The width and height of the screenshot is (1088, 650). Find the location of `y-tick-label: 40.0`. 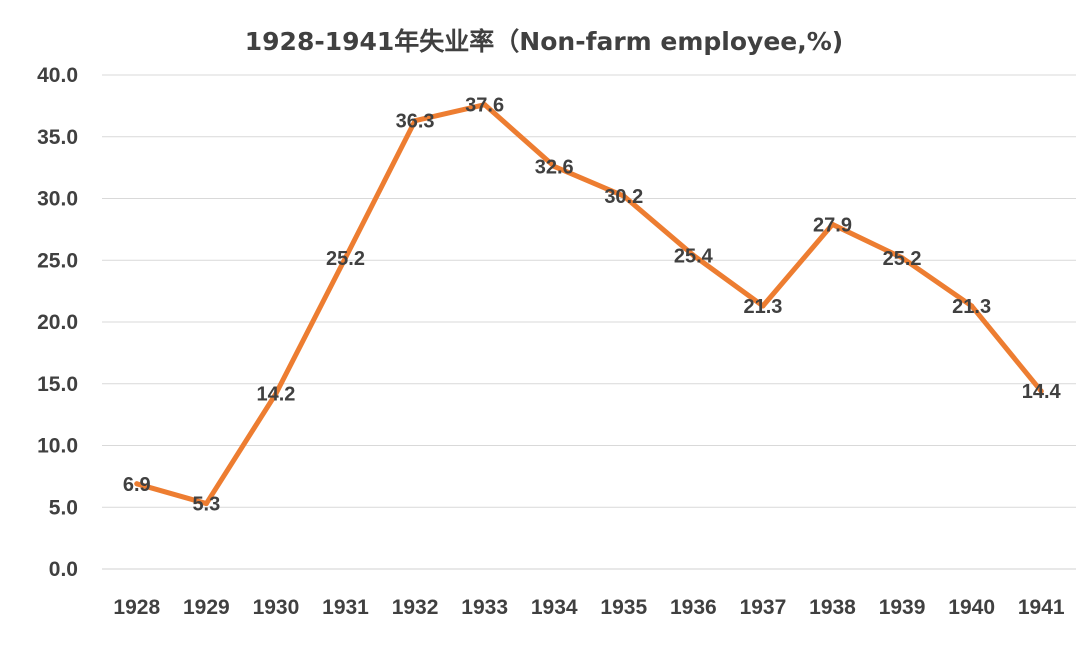

y-tick-label: 40.0 is located at coordinates (57, 75).